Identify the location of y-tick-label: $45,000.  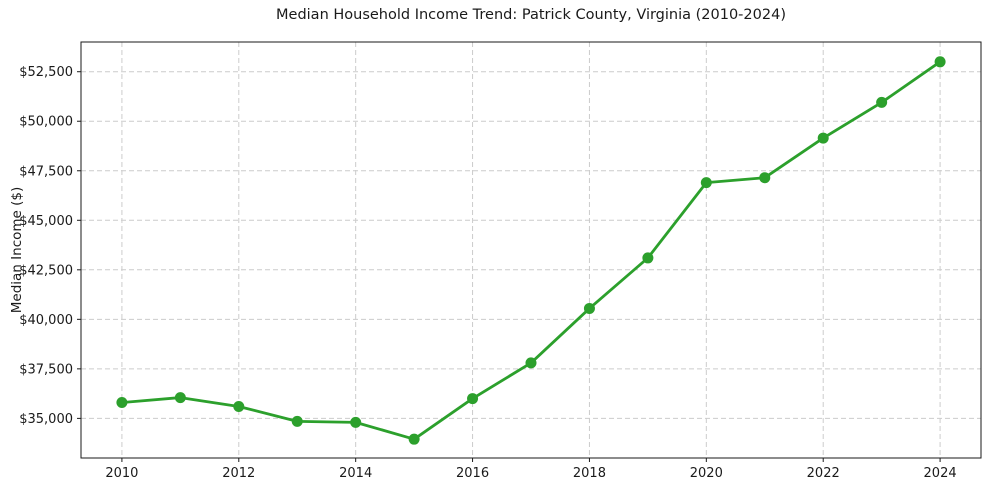
(46, 221).